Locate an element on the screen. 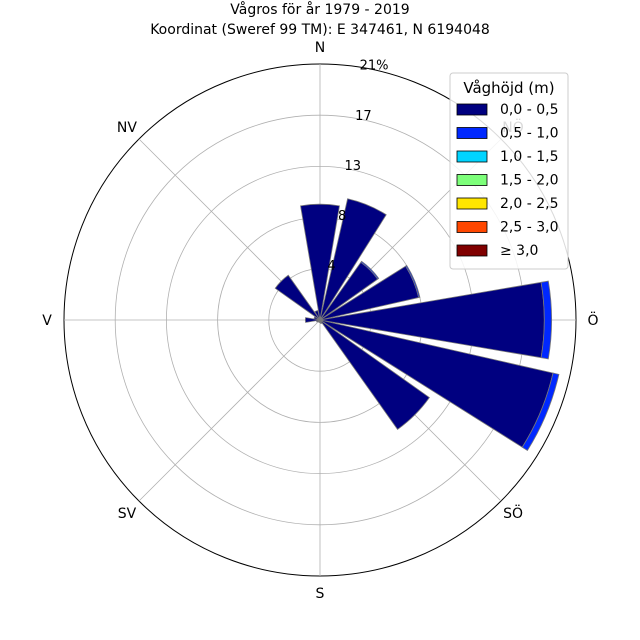 The height and width of the screenshot is (640, 640). legend-label: 1,5 - 2,0 is located at coordinates (529, 181).